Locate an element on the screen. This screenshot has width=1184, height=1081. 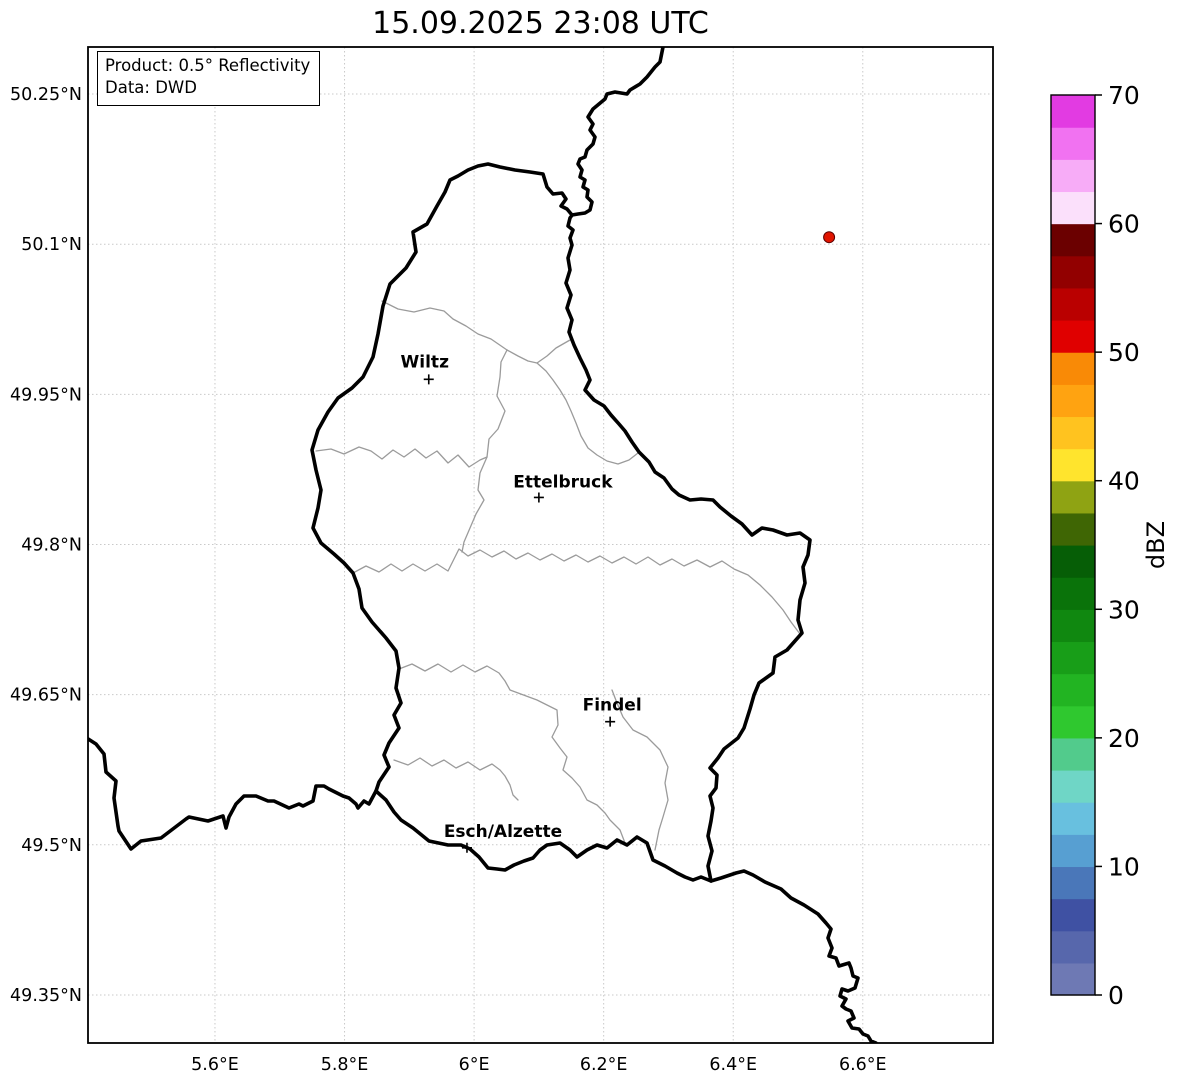
y-tick-label: 49.35°N is located at coordinates (46, 996).